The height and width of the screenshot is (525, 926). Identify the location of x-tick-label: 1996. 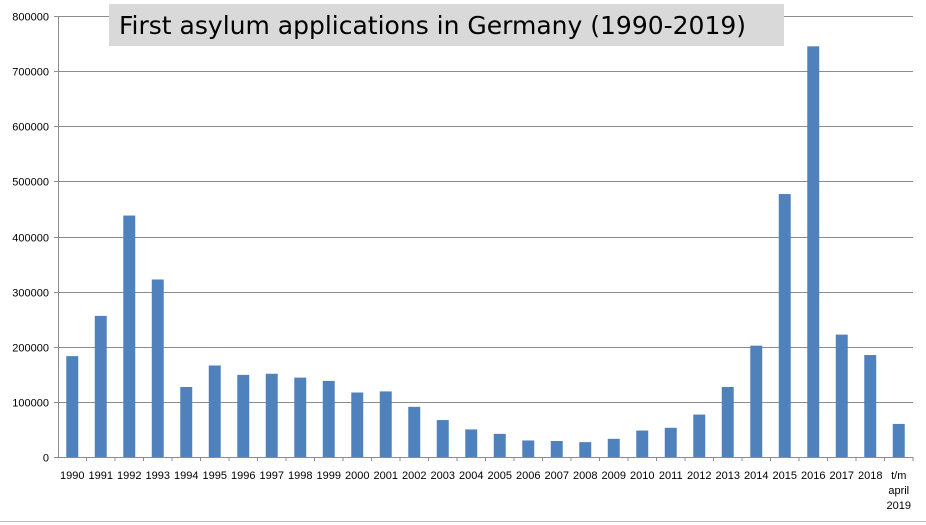
(243, 476).